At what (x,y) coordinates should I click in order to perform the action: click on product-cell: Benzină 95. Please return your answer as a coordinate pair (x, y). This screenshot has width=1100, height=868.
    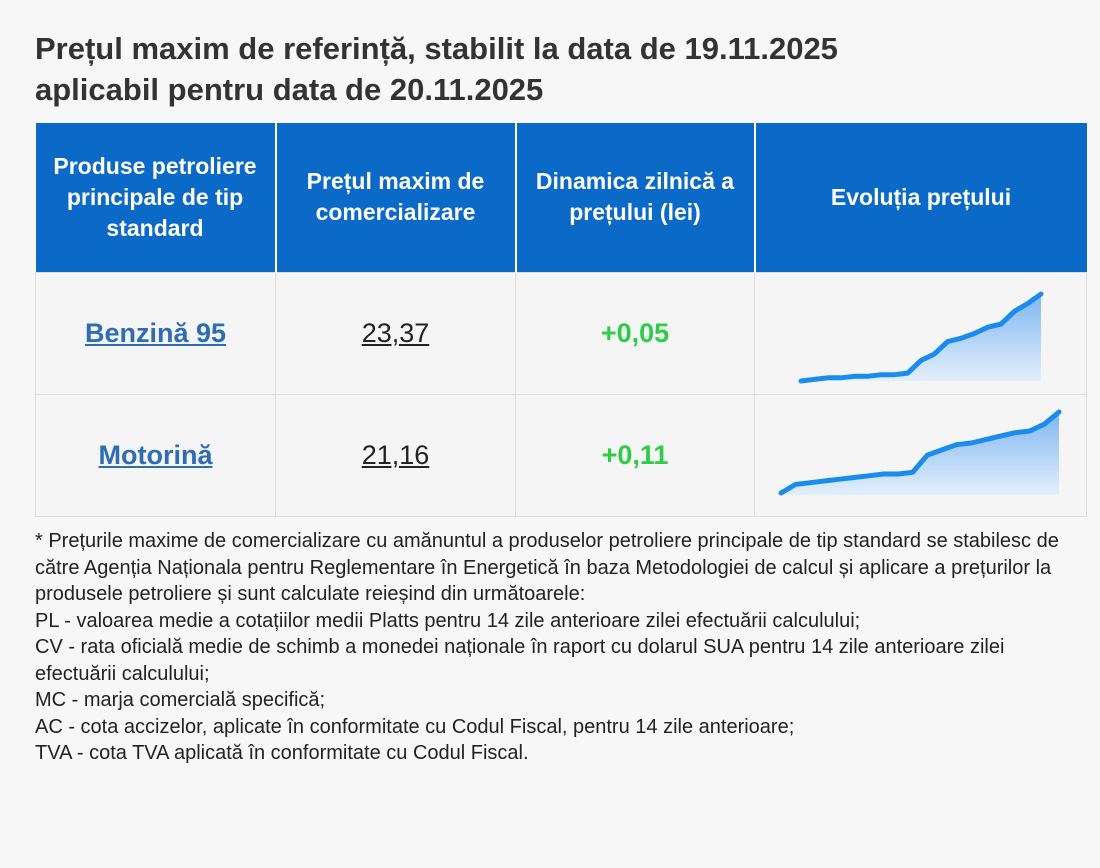
    Looking at the image, I should click on (155, 333).